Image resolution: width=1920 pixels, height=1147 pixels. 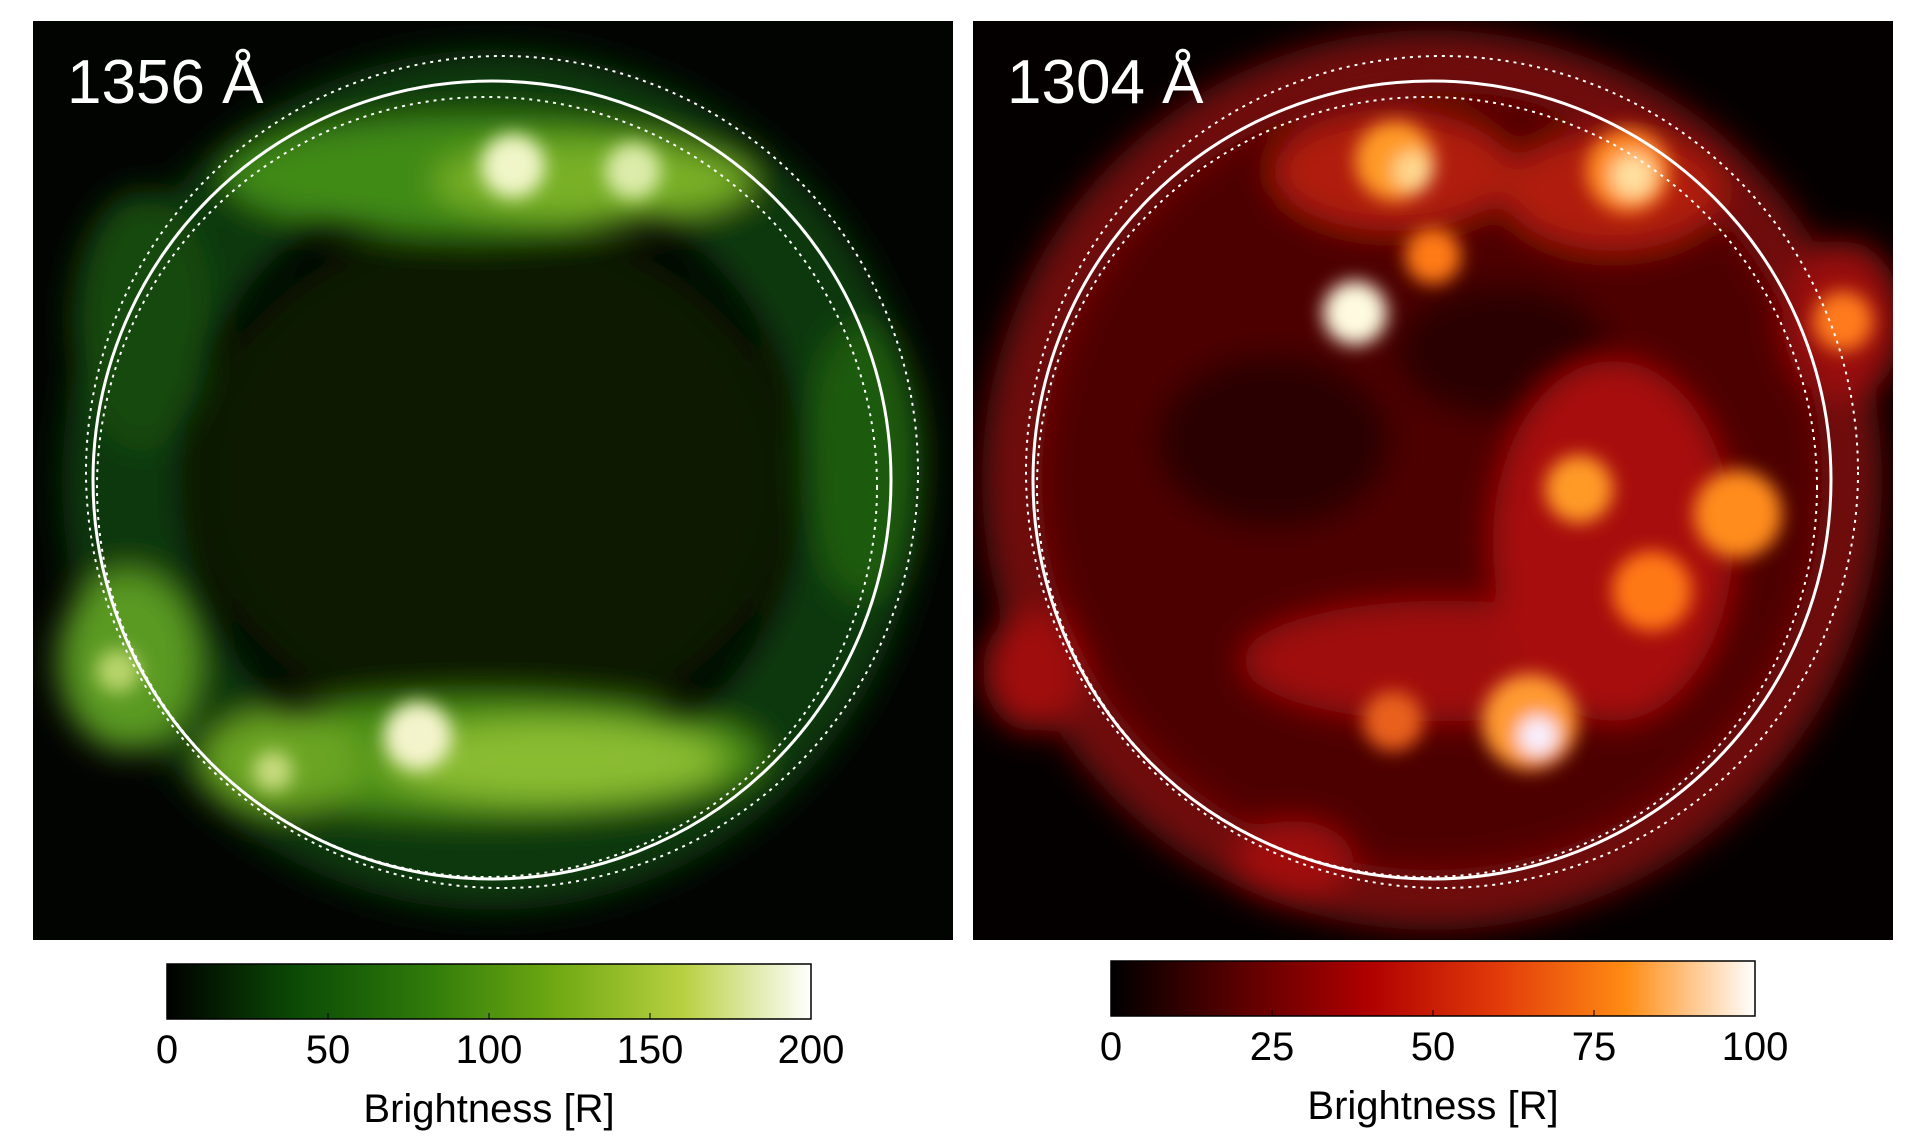 What do you see at coordinates (1594, 1047) in the screenshot?
I see `colorbar-tick-label: 75` at bounding box center [1594, 1047].